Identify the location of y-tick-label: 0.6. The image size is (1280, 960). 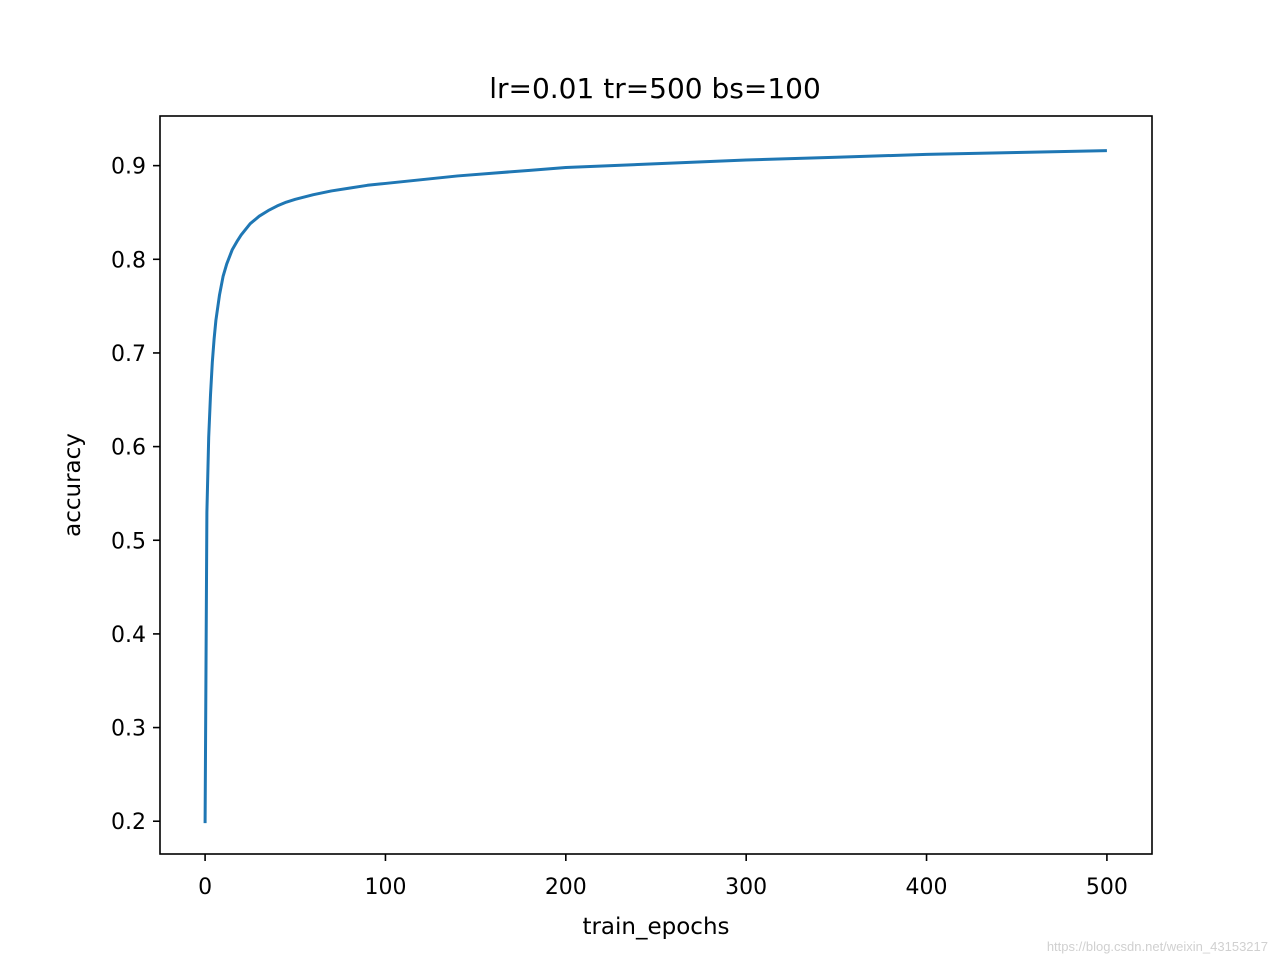
(128, 448).